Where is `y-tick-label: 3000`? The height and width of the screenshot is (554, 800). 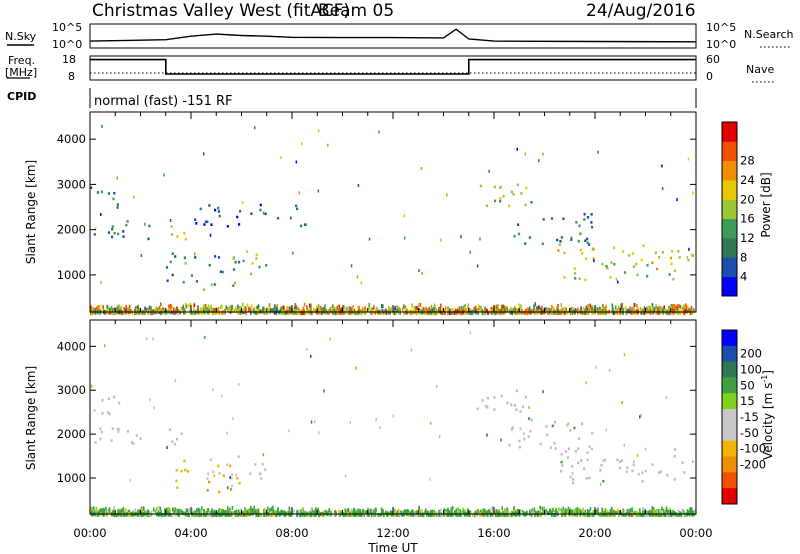
y-tick-label: 3000 is located at coordinates (71, 390).